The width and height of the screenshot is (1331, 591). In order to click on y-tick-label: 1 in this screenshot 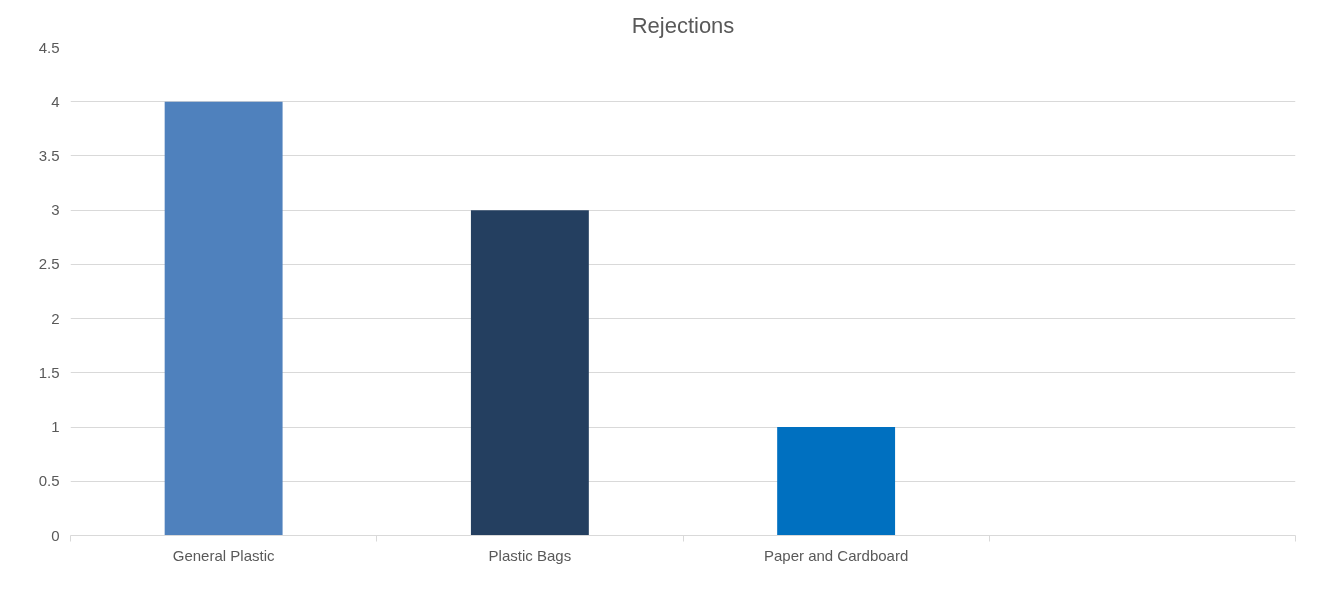, I will do `click(55, 427)`.